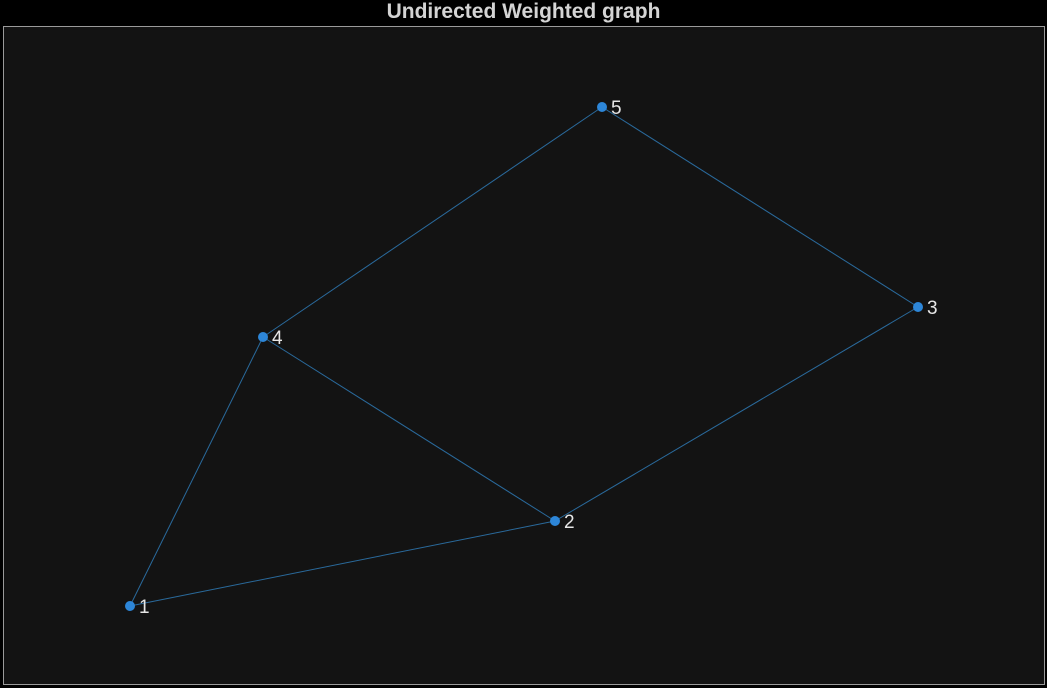 The width and height of the screenshot is (1047, 688). What do you see at coordinates (925, 308) in the screenshot?
I see `node-3: 3` at bounding box center [925, 308].